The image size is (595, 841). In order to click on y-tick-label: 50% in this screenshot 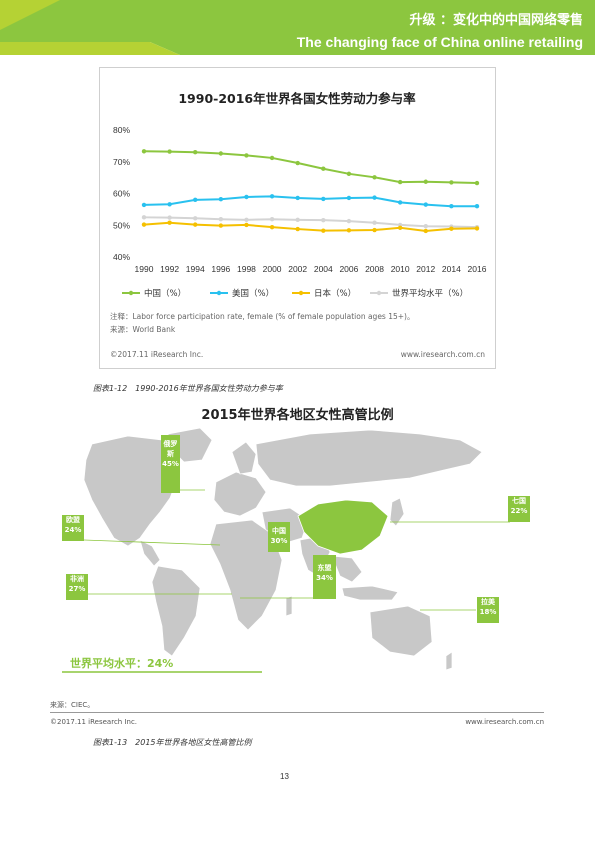, I will do `click(121, 225)`.